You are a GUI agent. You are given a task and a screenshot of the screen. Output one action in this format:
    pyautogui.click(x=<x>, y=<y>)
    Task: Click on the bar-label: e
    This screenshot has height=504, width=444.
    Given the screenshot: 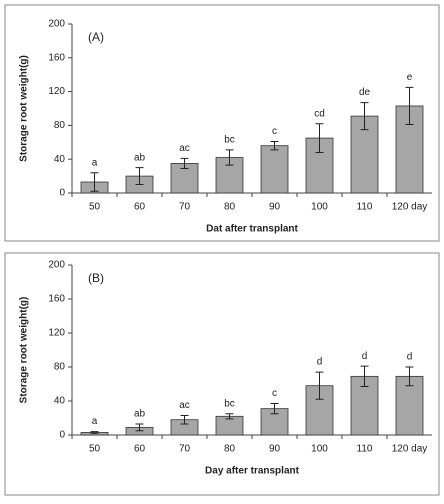 What is the action you would take?
    pyautogui.click(x=410, y=77)
    